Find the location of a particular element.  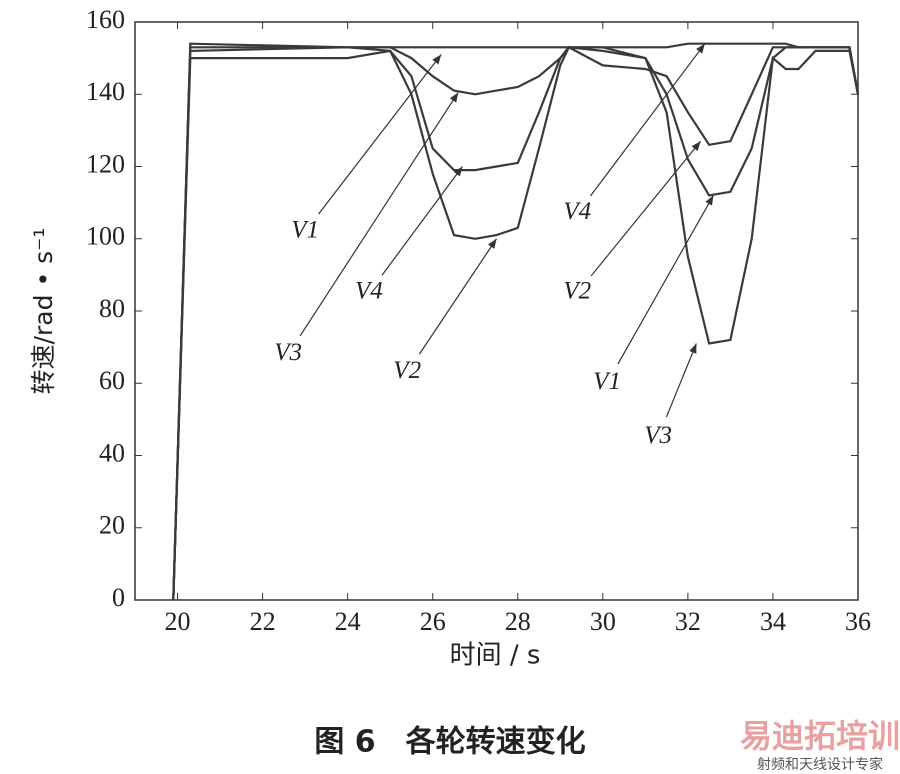

y-tick-label: 60 is located at coordinates (112, 380).